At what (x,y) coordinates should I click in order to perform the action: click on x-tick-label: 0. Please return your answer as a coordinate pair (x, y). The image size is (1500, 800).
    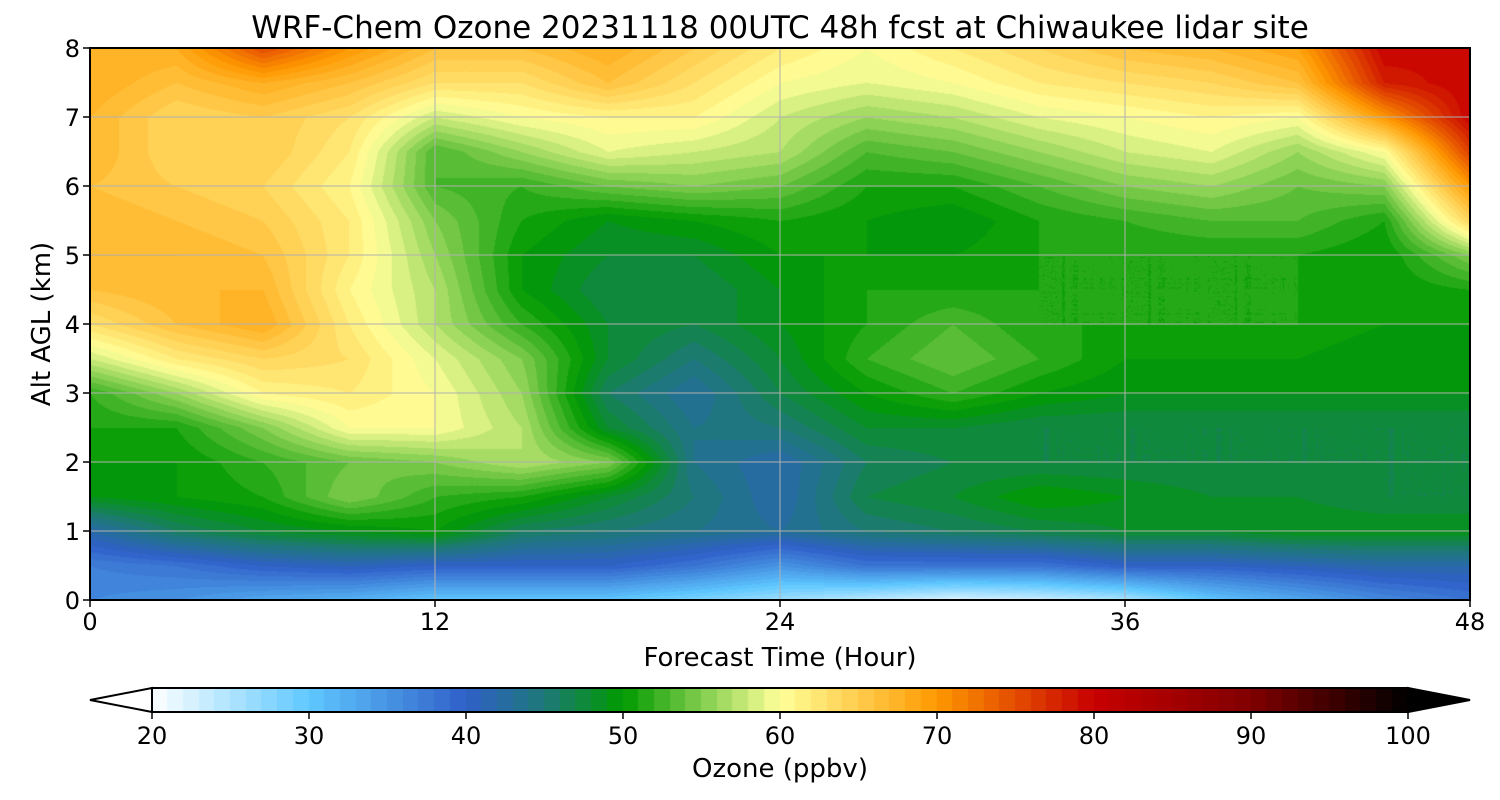
    Looking at the image, I should click on (89, 622).